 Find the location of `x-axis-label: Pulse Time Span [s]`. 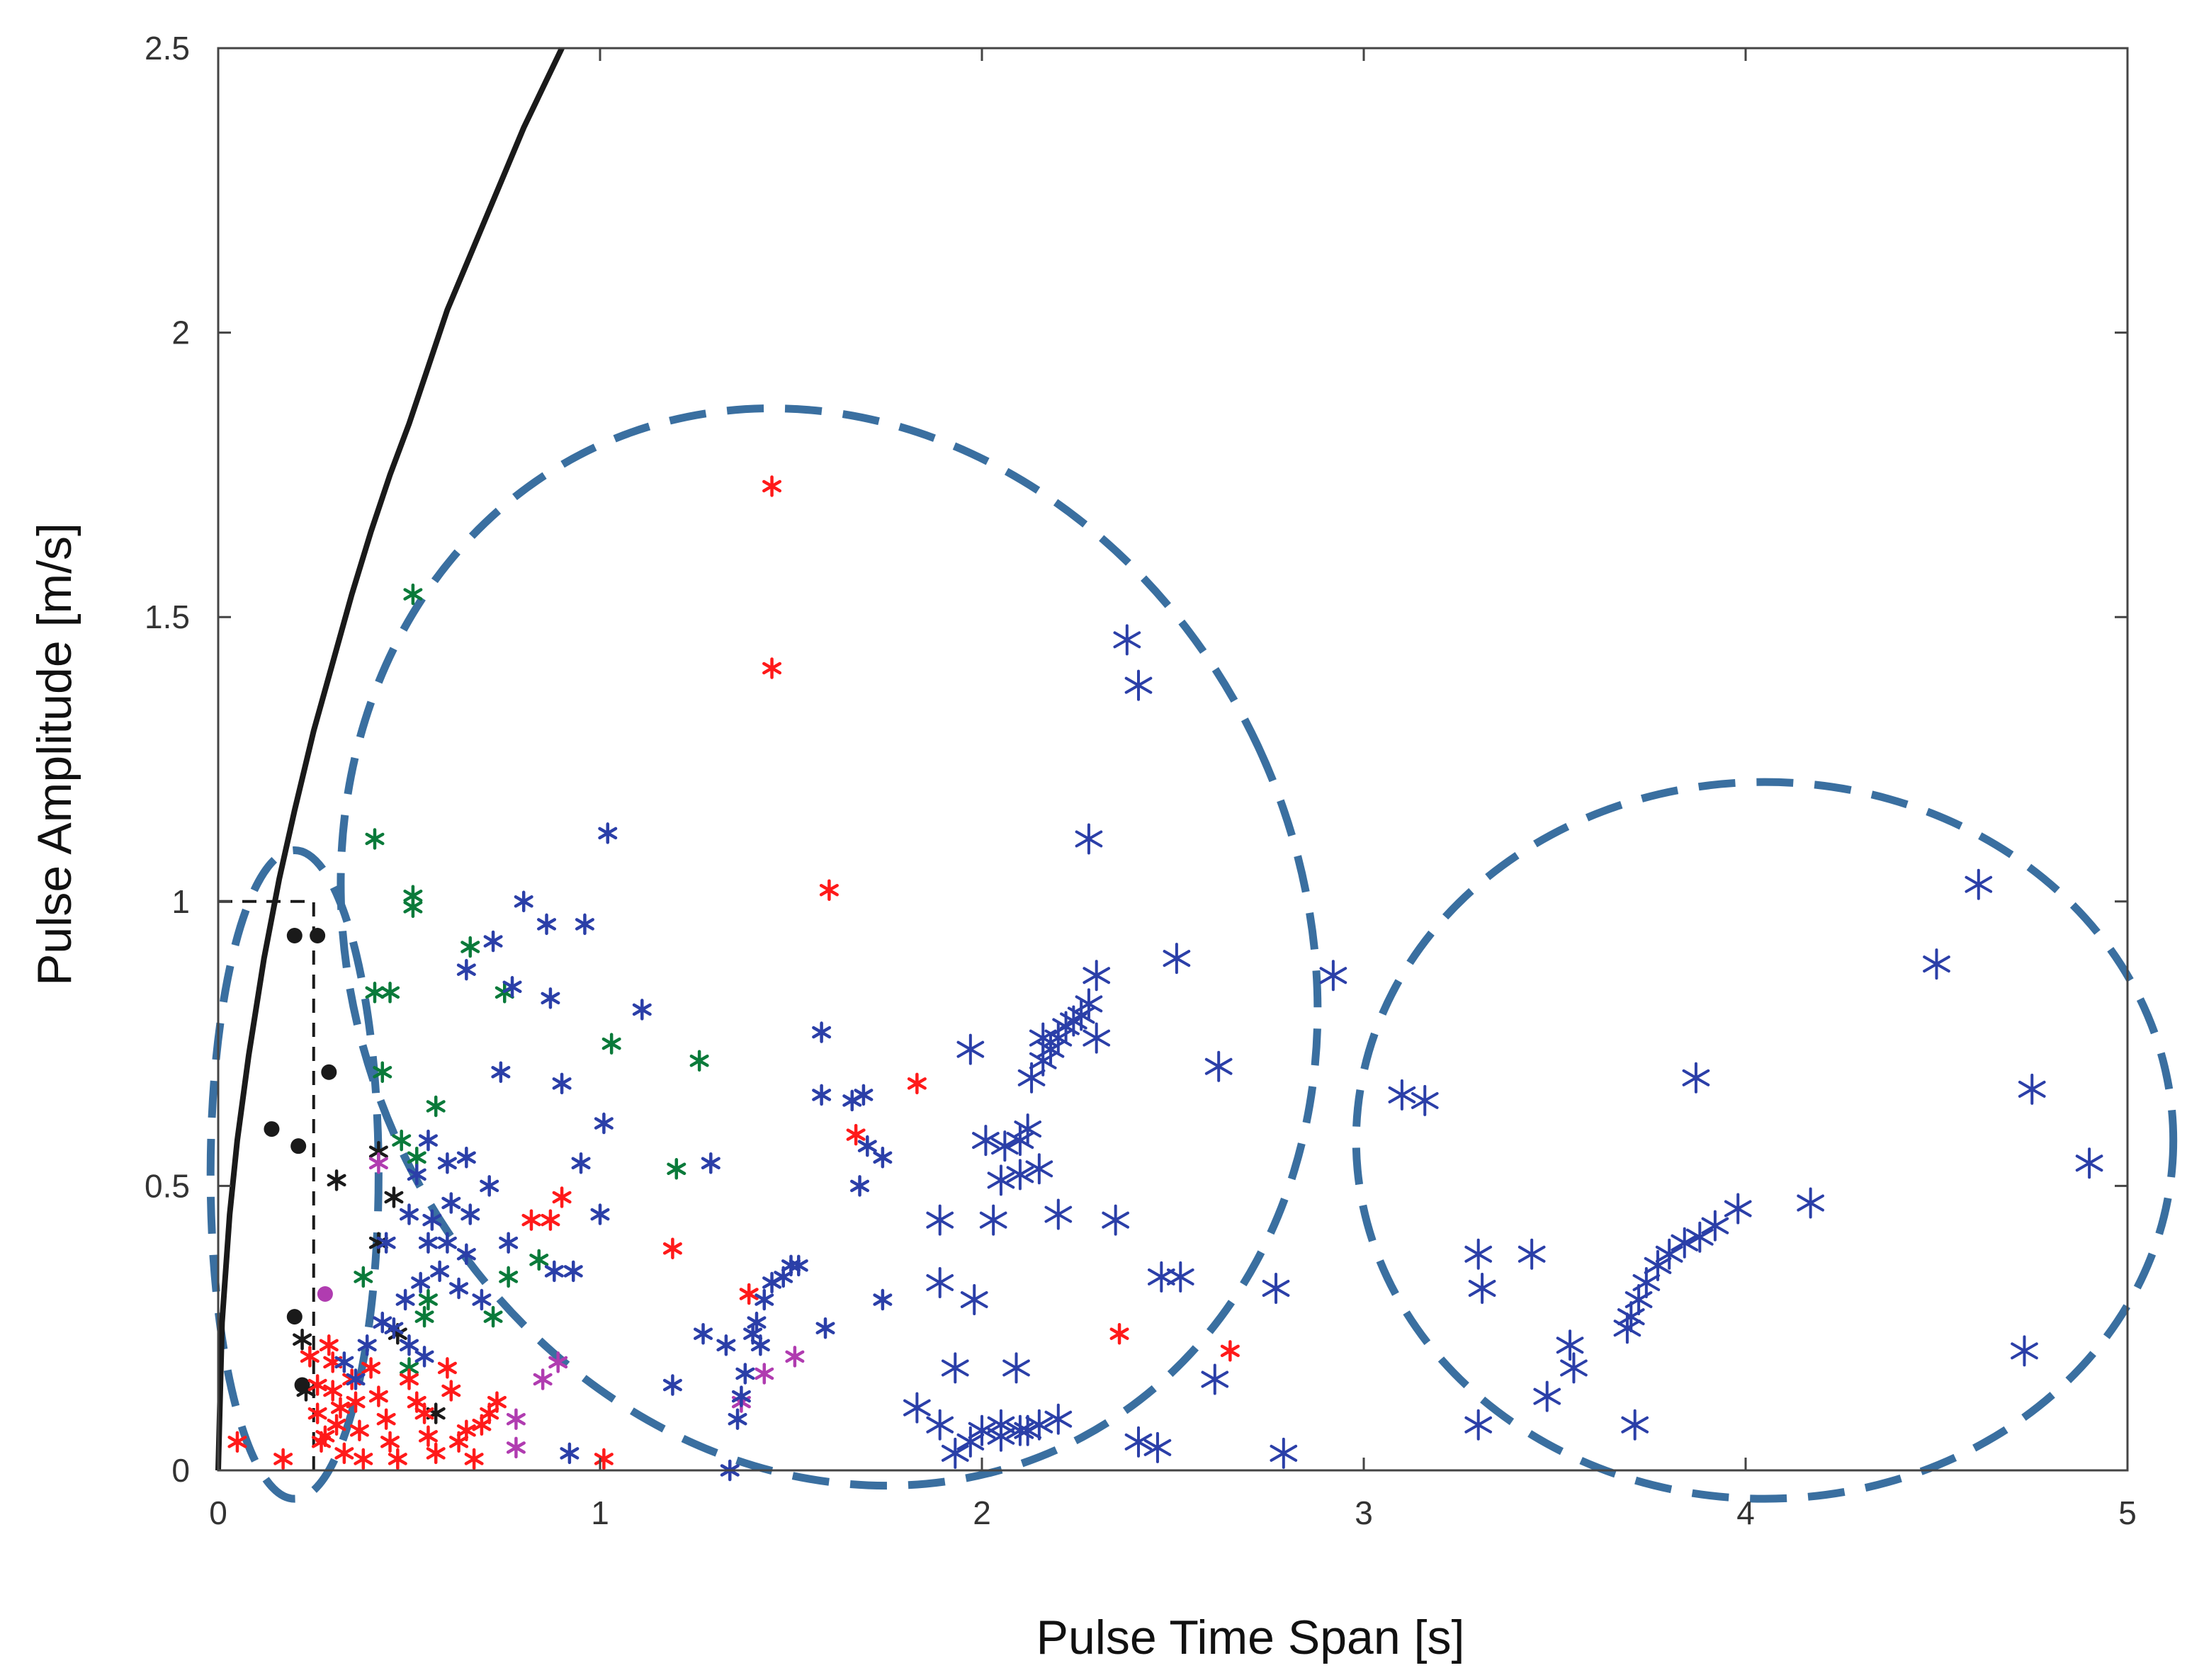

x-axis-label: Pulse Time Span [s] is located at coordinates (1251, 1637).